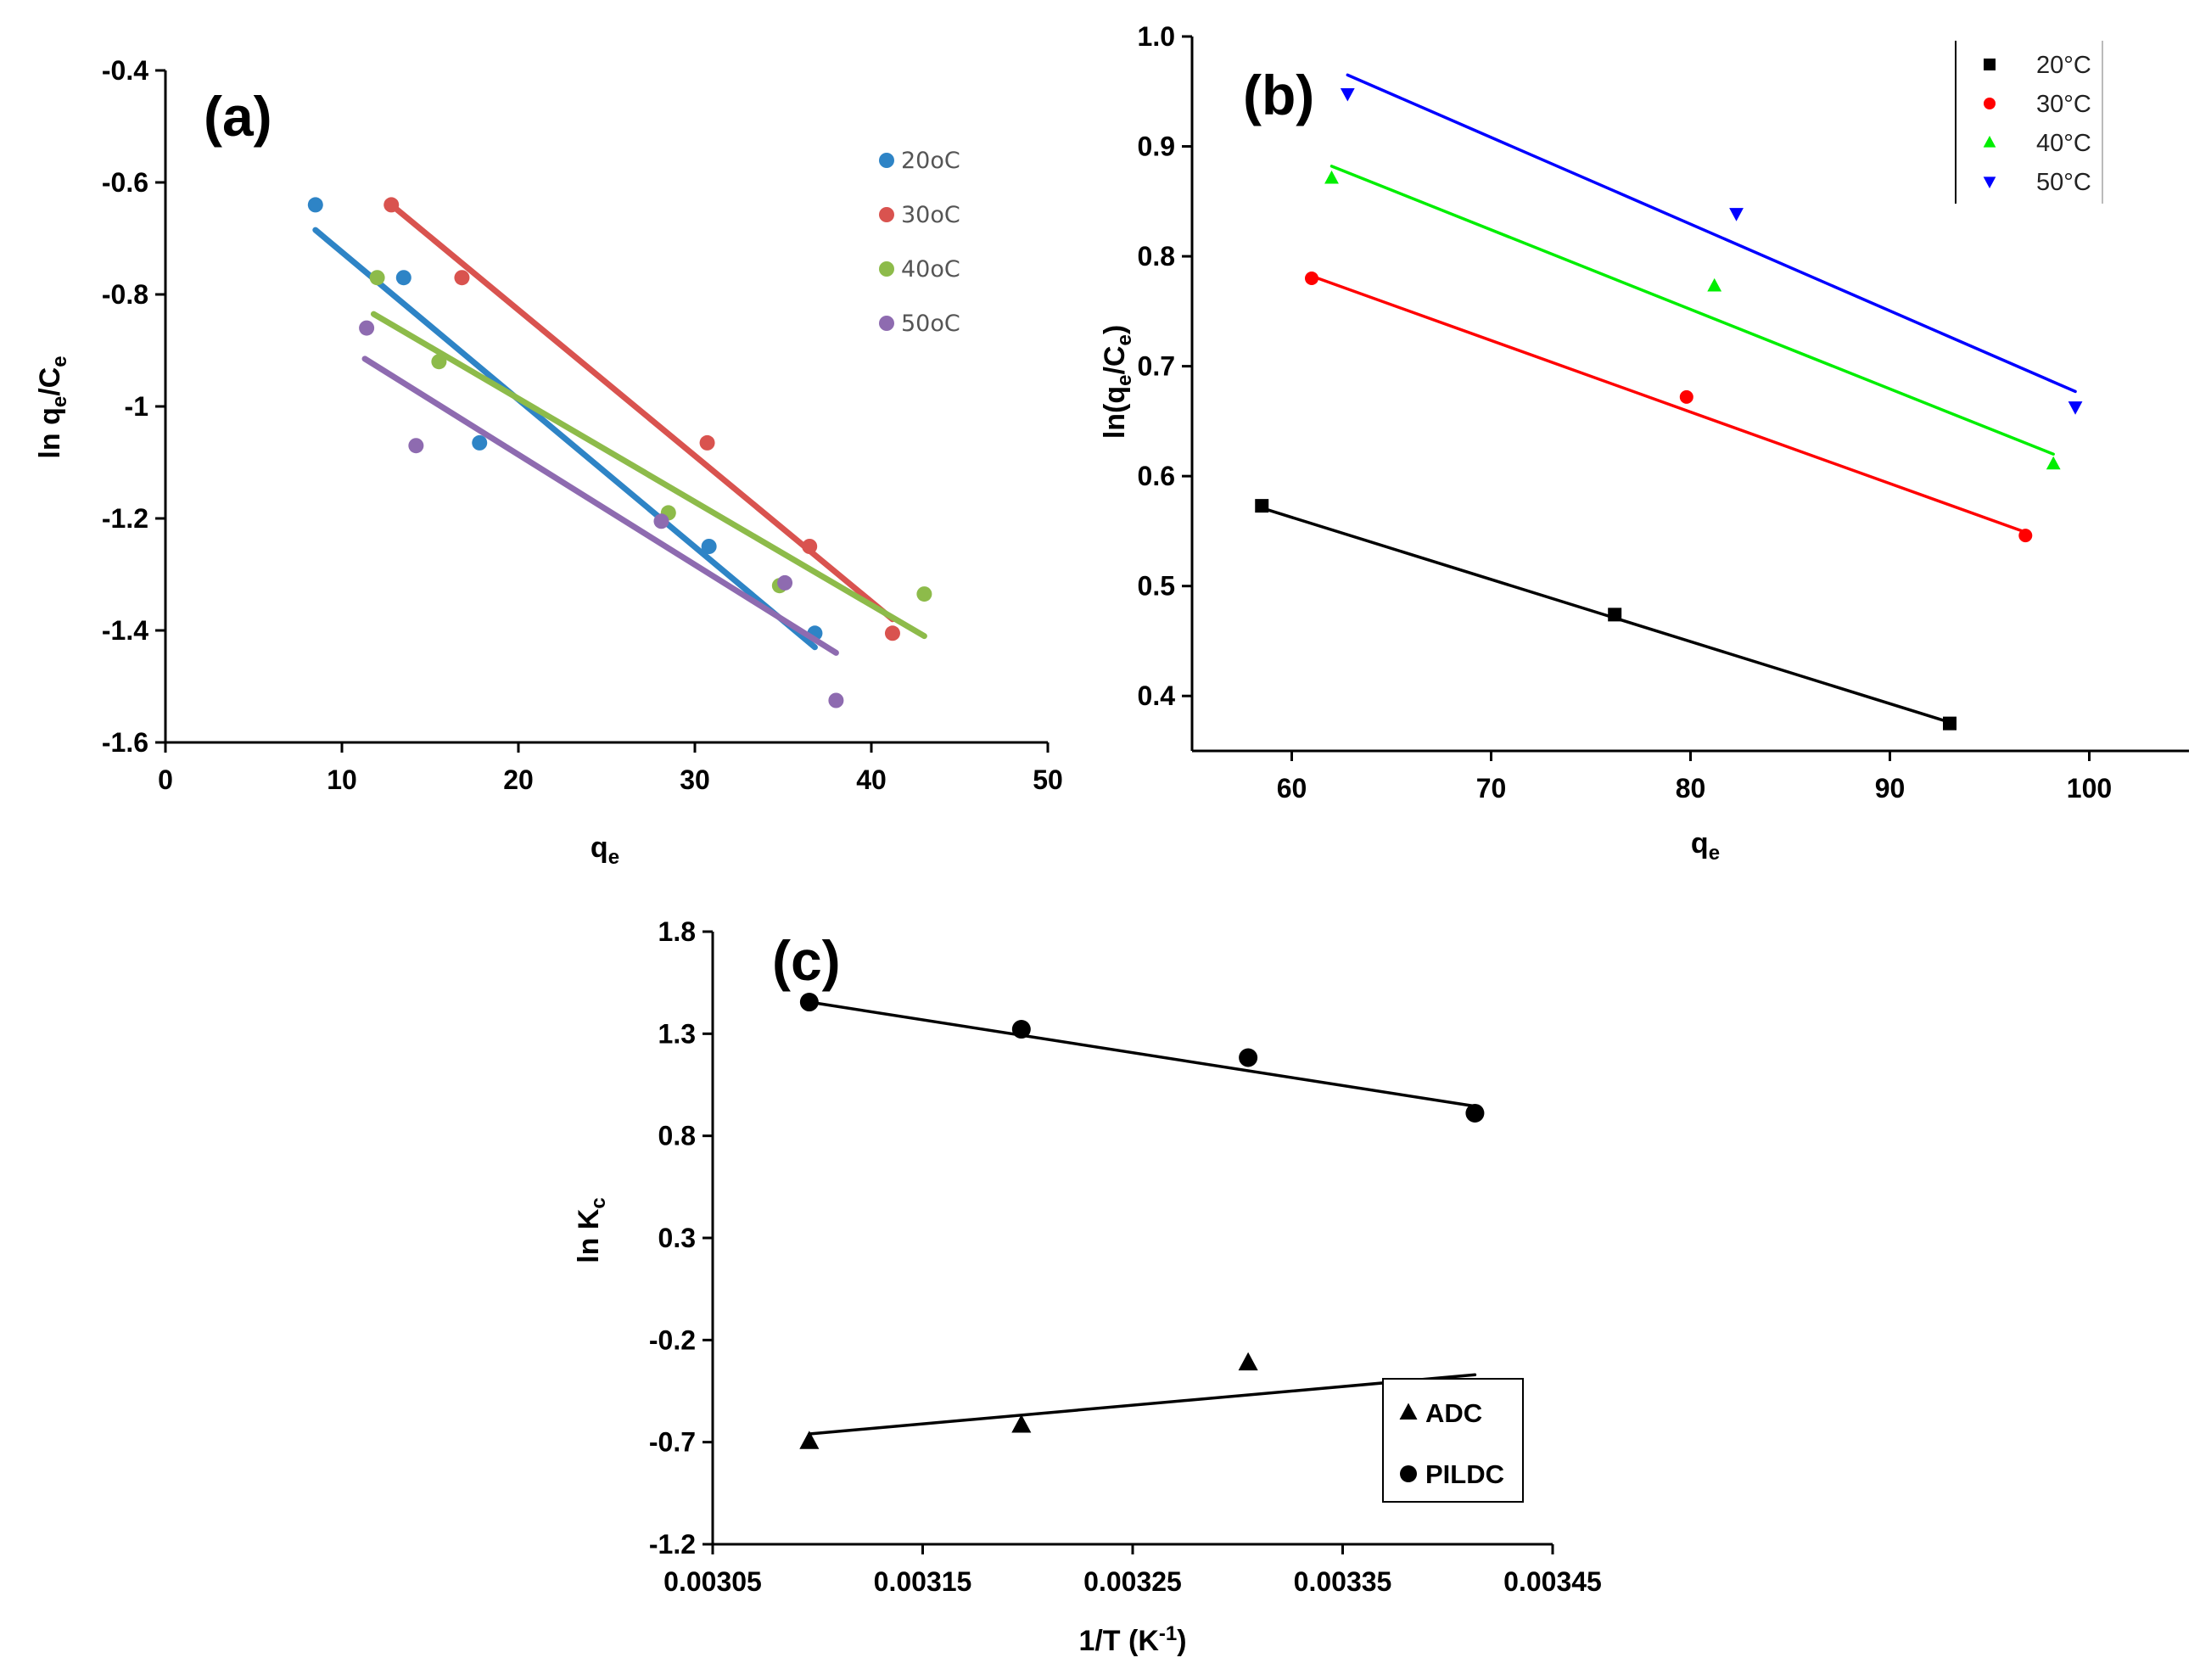 Image resolution: width=2200 pixels, height=1680 pixels. I want to click on y-tick-label: -0.8, so click(125, 294).